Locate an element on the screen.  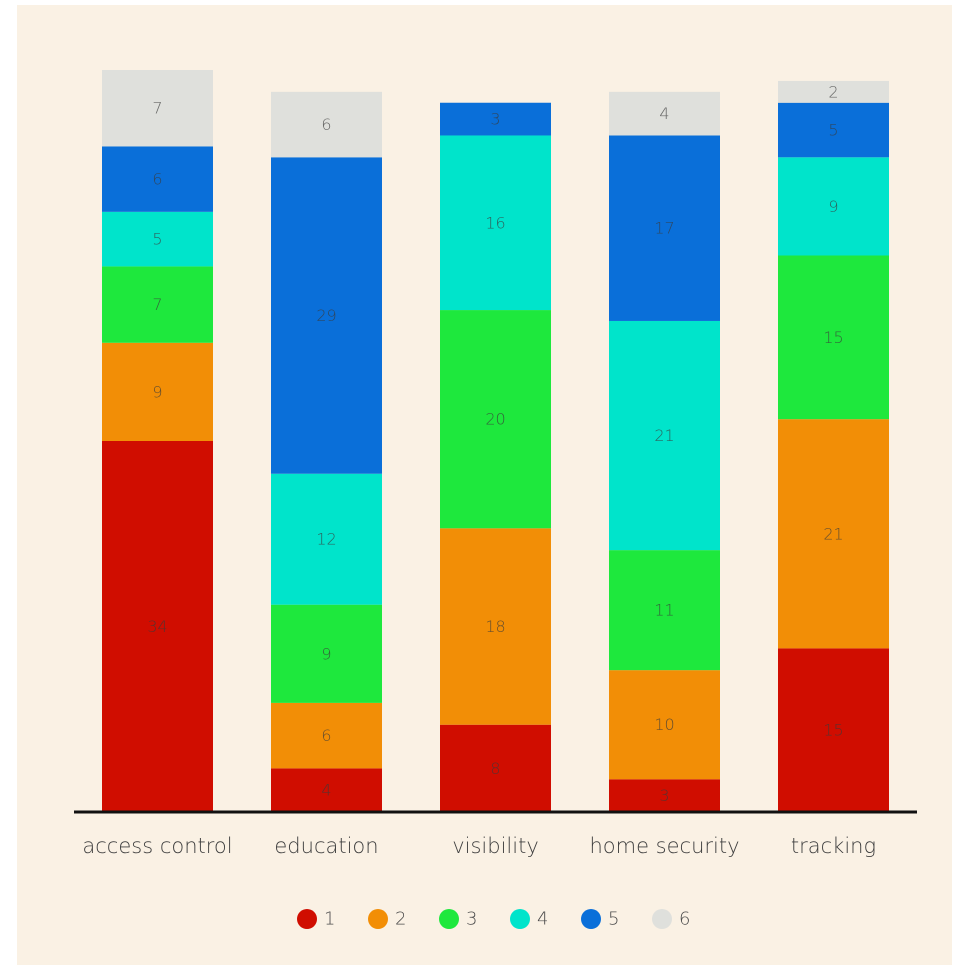
segment-value-label: 2 is located at coordinates (833, 91).